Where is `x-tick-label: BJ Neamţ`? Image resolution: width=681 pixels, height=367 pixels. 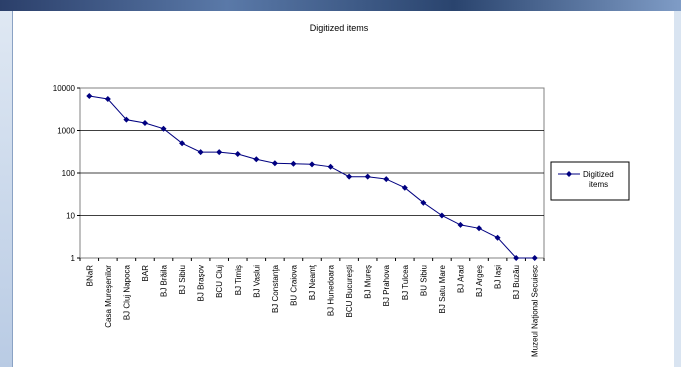
x-tick-label: BJ Neamţ is located at coordinates (312, 282).